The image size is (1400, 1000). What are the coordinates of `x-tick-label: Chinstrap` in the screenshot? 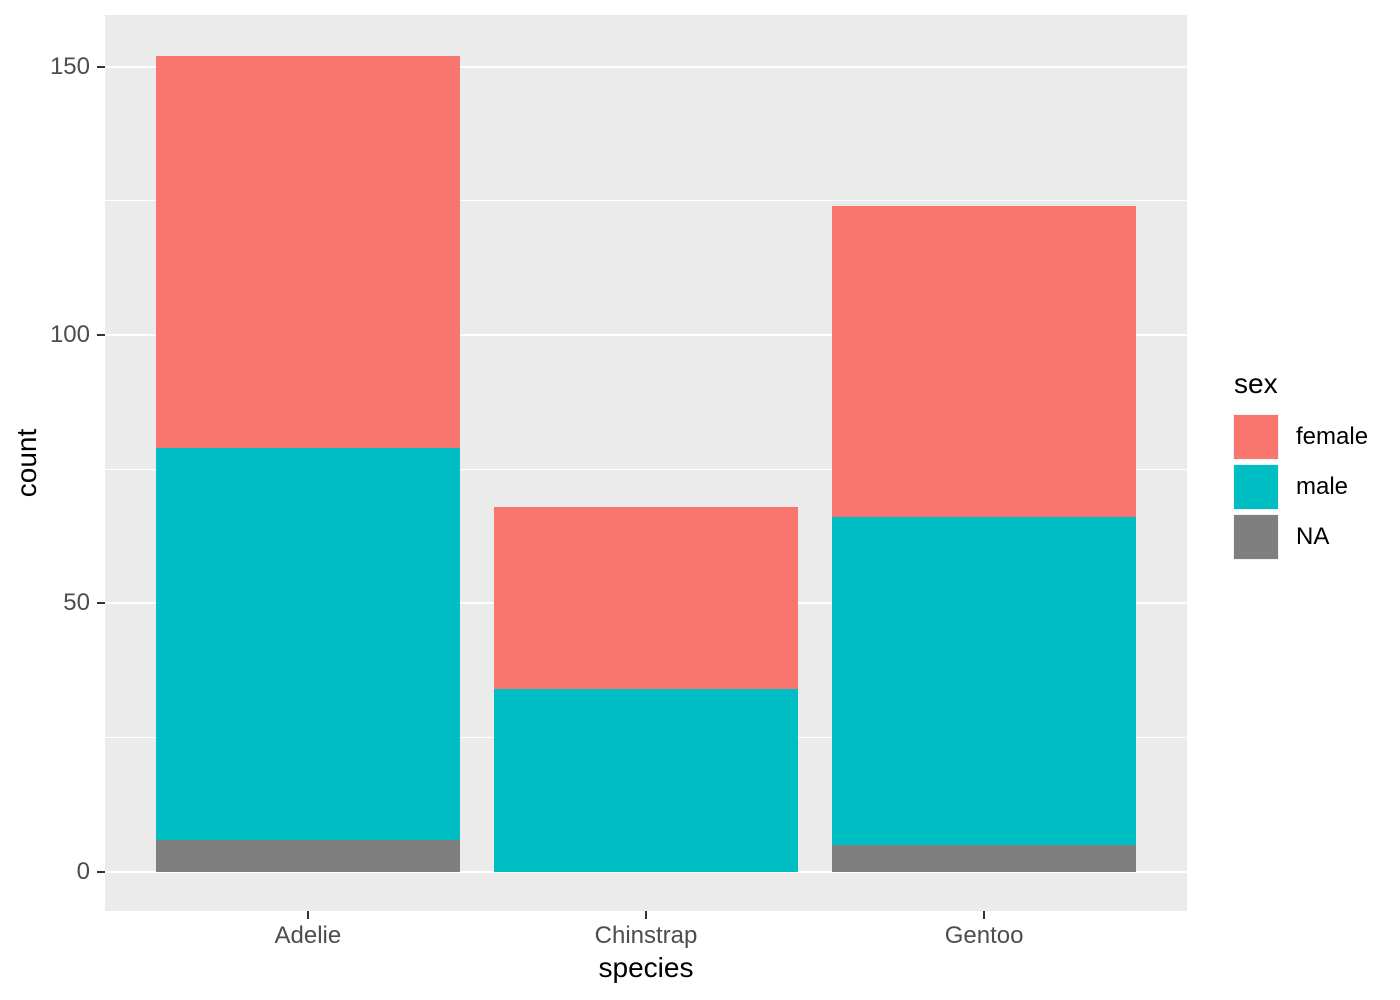 It's located at (646, 935).